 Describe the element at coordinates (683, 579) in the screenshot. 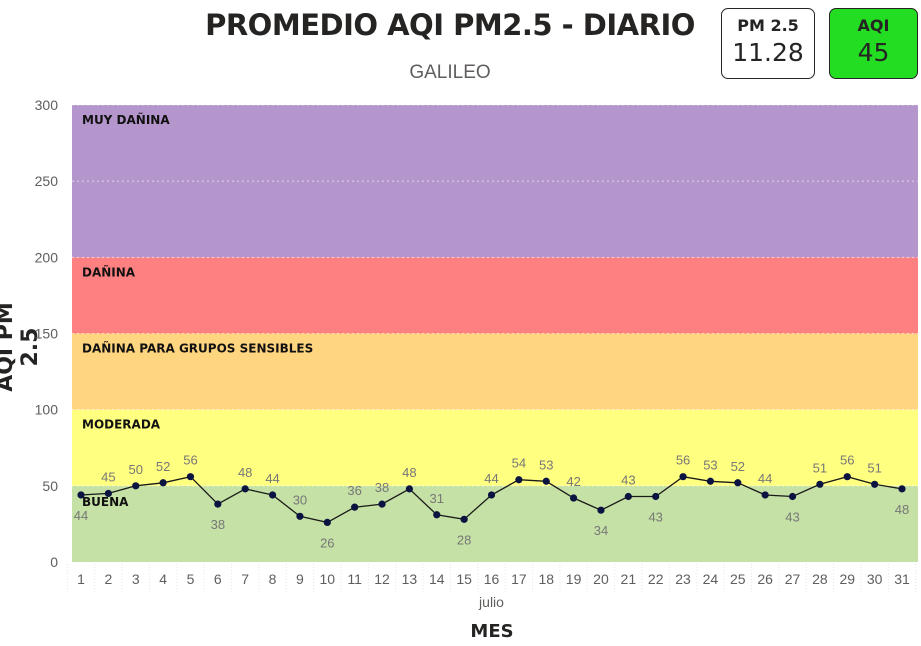

I see `x-tick-label-22: 23` at that location.